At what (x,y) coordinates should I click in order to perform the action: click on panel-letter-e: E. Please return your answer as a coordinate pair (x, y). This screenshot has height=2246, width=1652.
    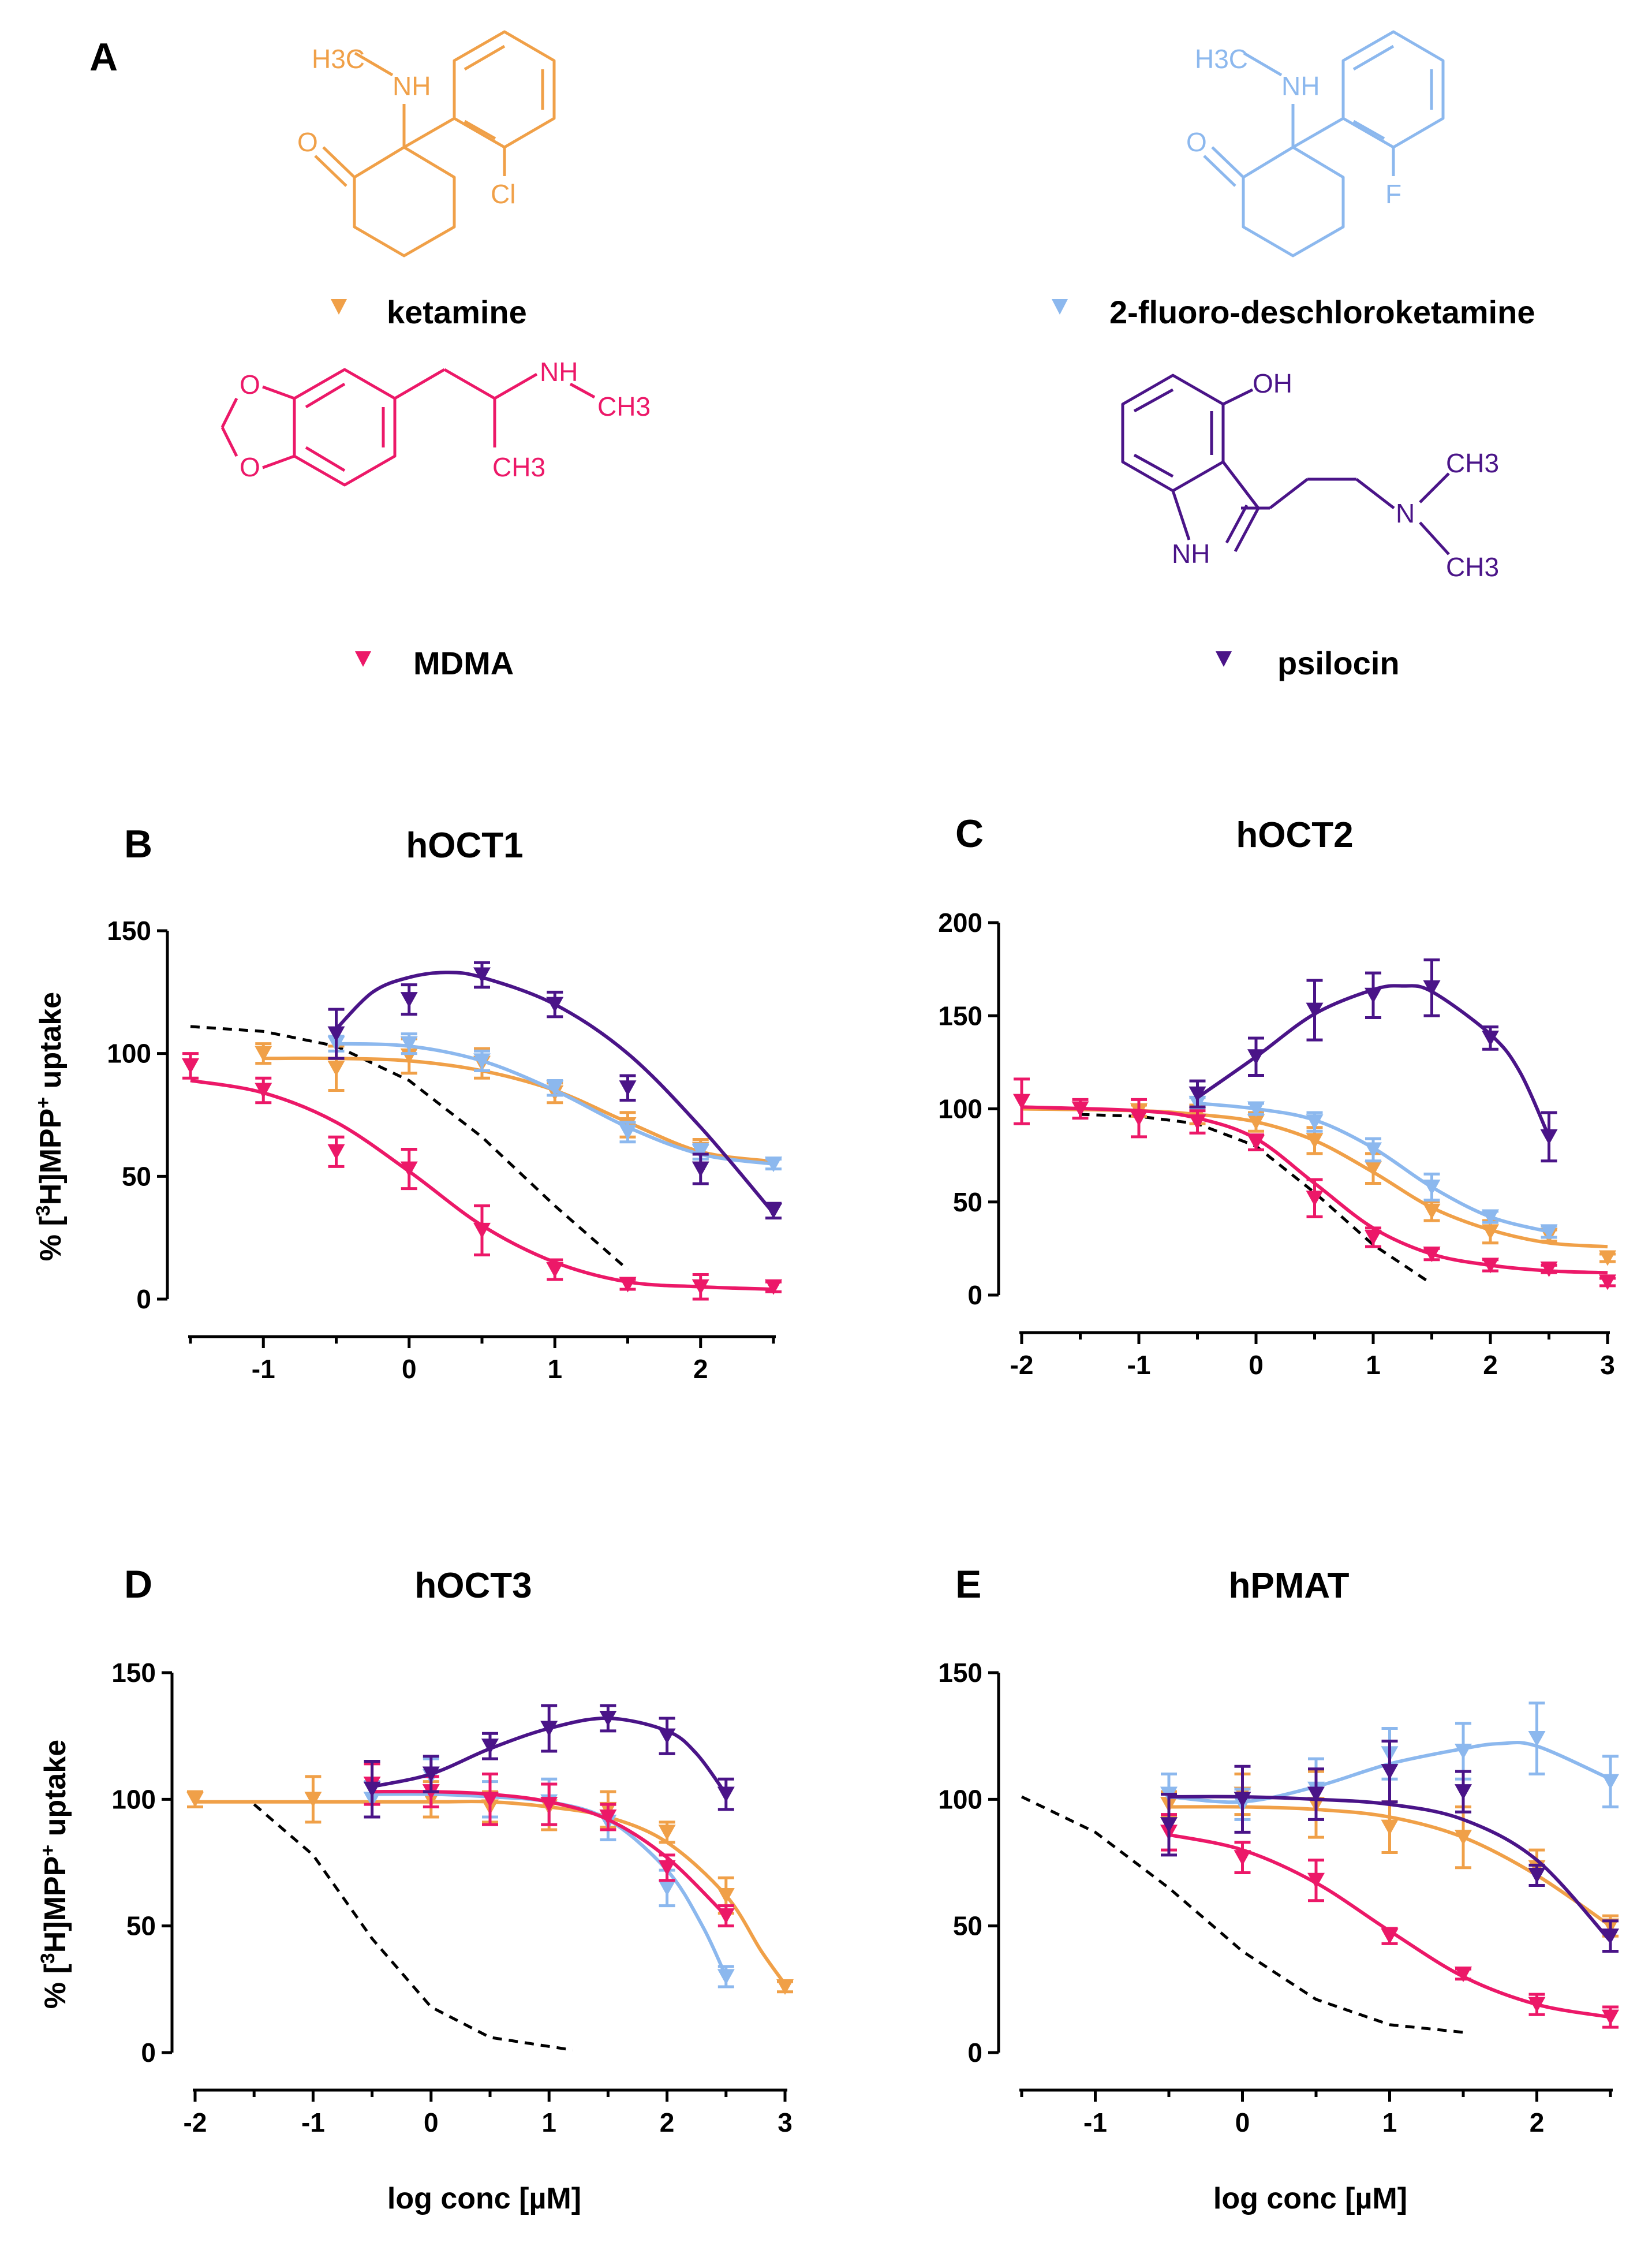
    Looking at the image, I should click on (968, 1584).